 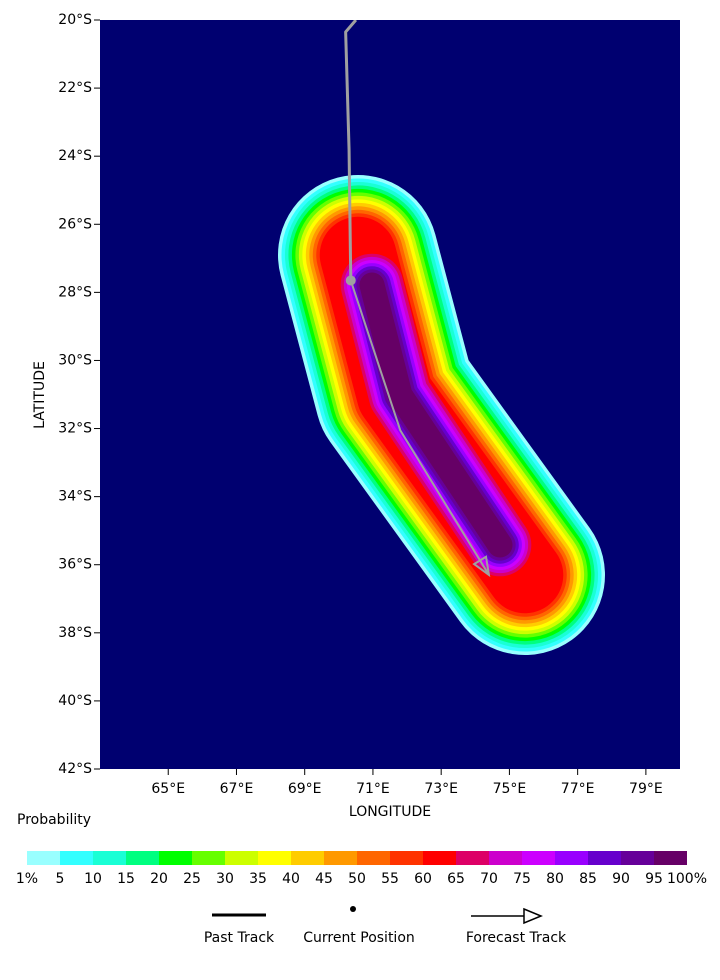 I want to click on colorbar-label: 40, so click(x=291, y=879).